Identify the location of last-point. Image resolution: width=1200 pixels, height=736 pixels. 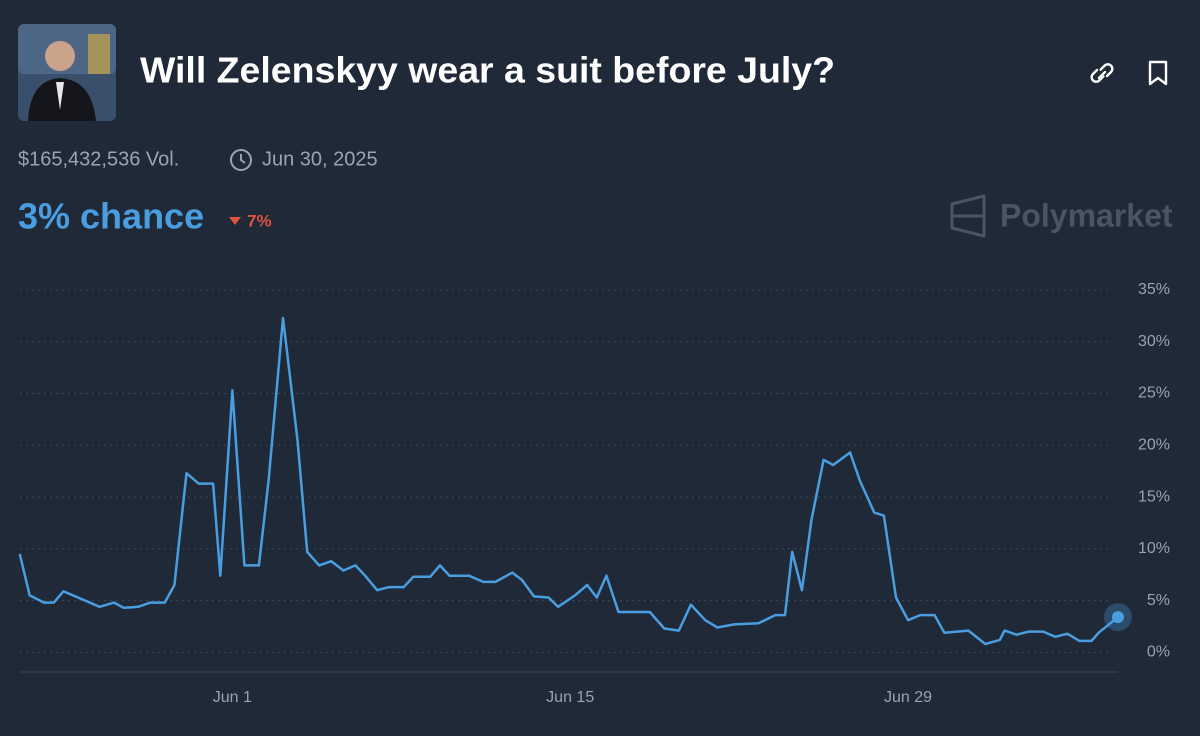
(1118, 617).